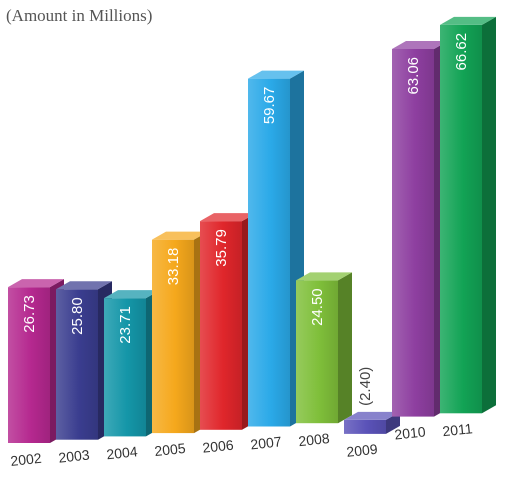 The height and width of the screenshot is (485, 515). What do you see at coordinates (132, 294) in the screenshot?
I see `bar-top-2004` at bounding box center [132, 294].